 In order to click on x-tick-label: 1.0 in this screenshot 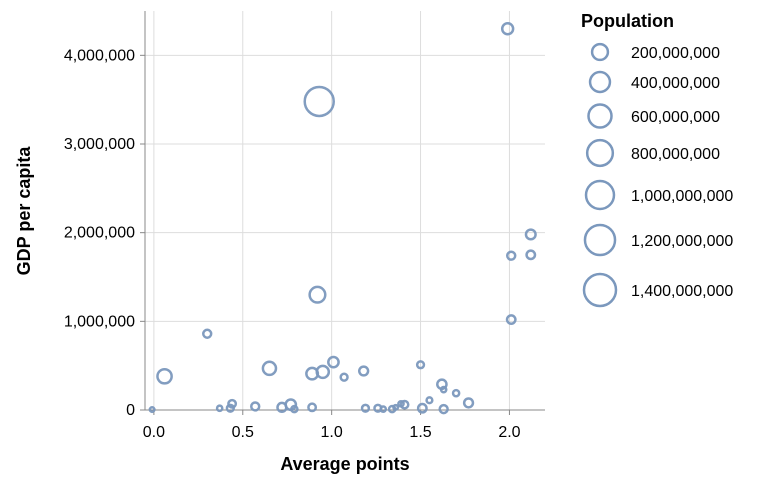, I will do `click(332, 432)`.